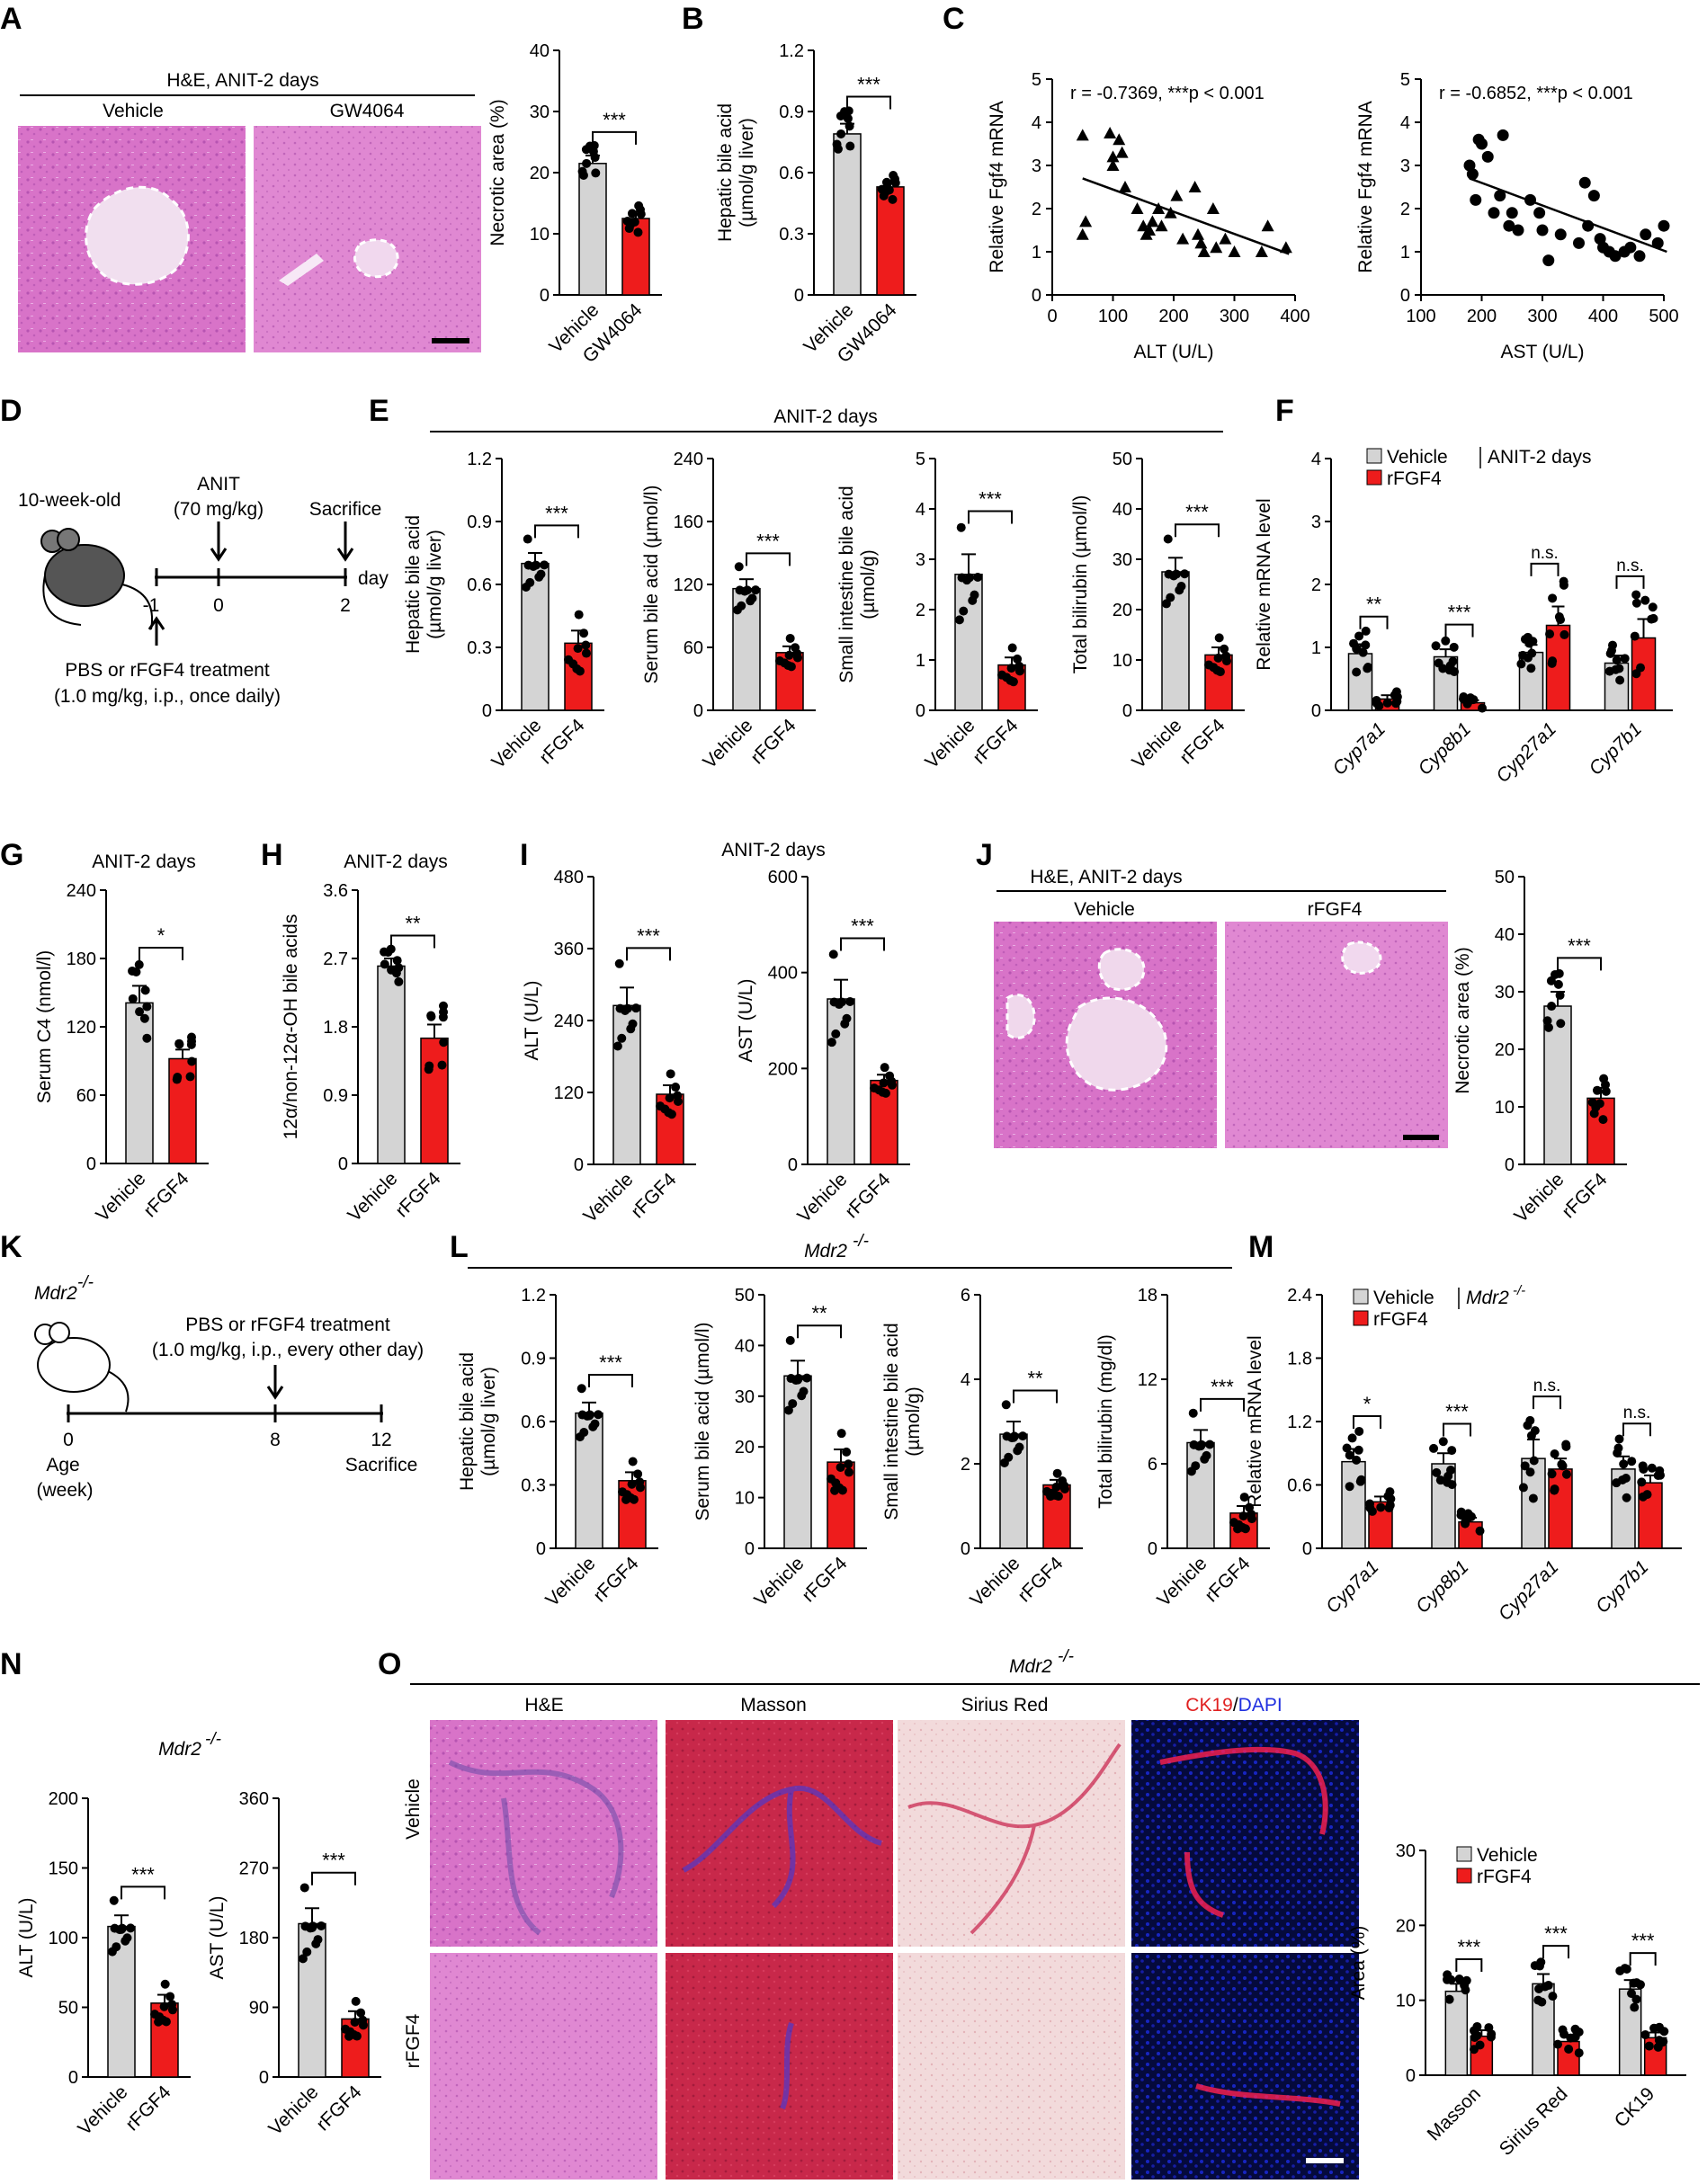 Image resolution: width=1707 pixels, height=2184 pixels. Describe the element at coordinates (1030, 1666) in the screenshot. I see `panel-o-header-text: Mdr2` at that location.